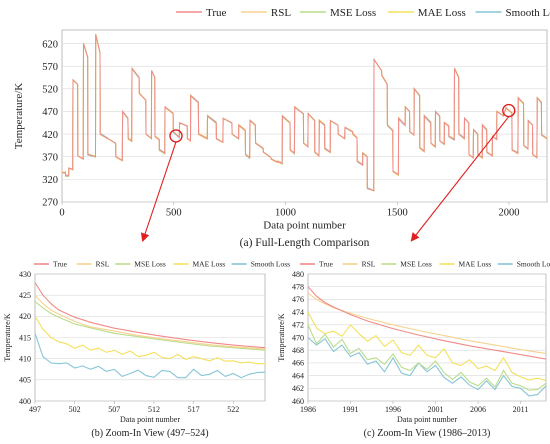 The height and width of the screenshot is (444, 550). Describe the element at coordinates (114, 409) in the screenshot. I see `x-tick-label: 507` at that location.